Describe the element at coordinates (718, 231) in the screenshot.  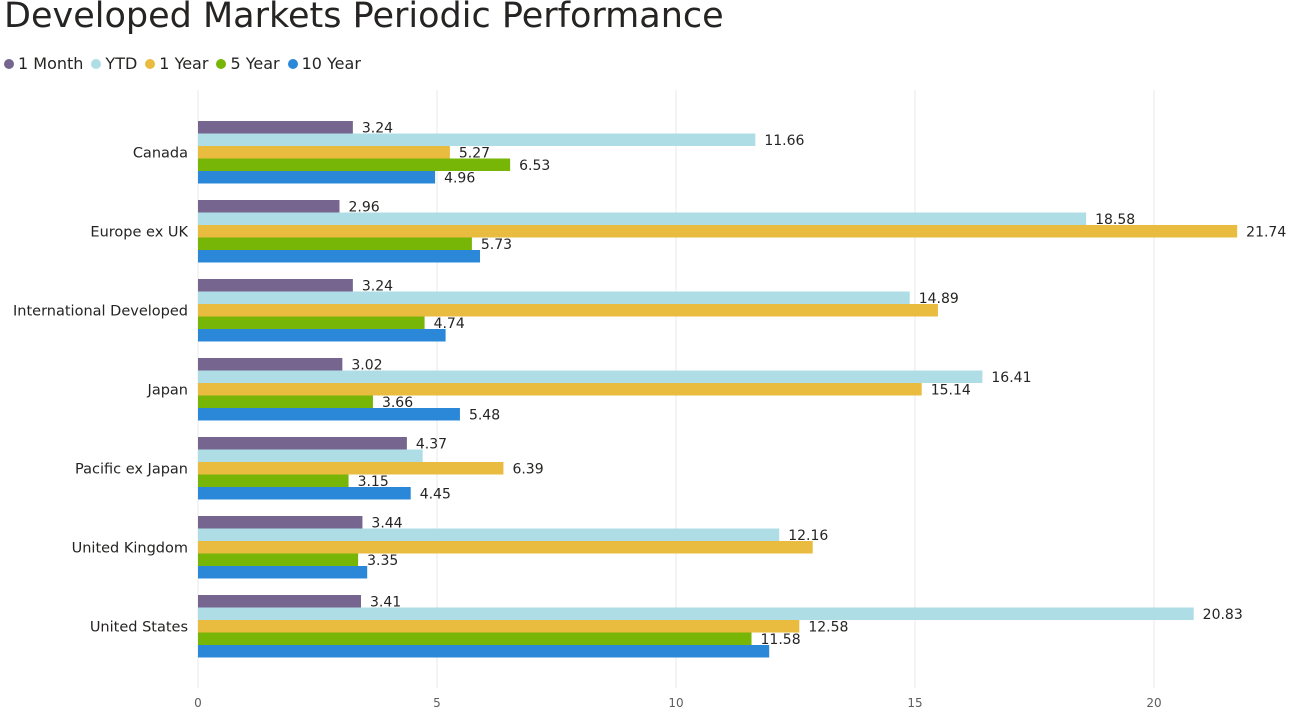
I see `bar-europe-ex-uk-1-year` at that location.